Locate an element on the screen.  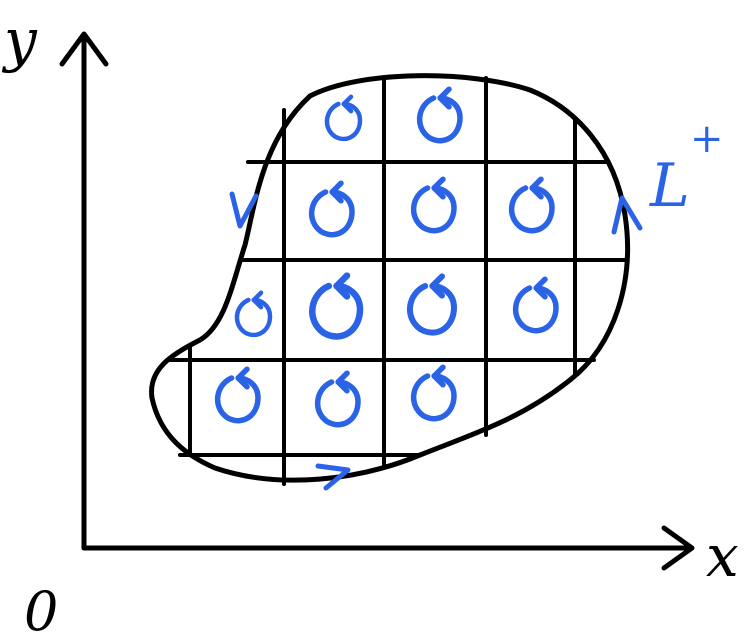
boundary-arrow-bottom is located at coordinates (333, 477).